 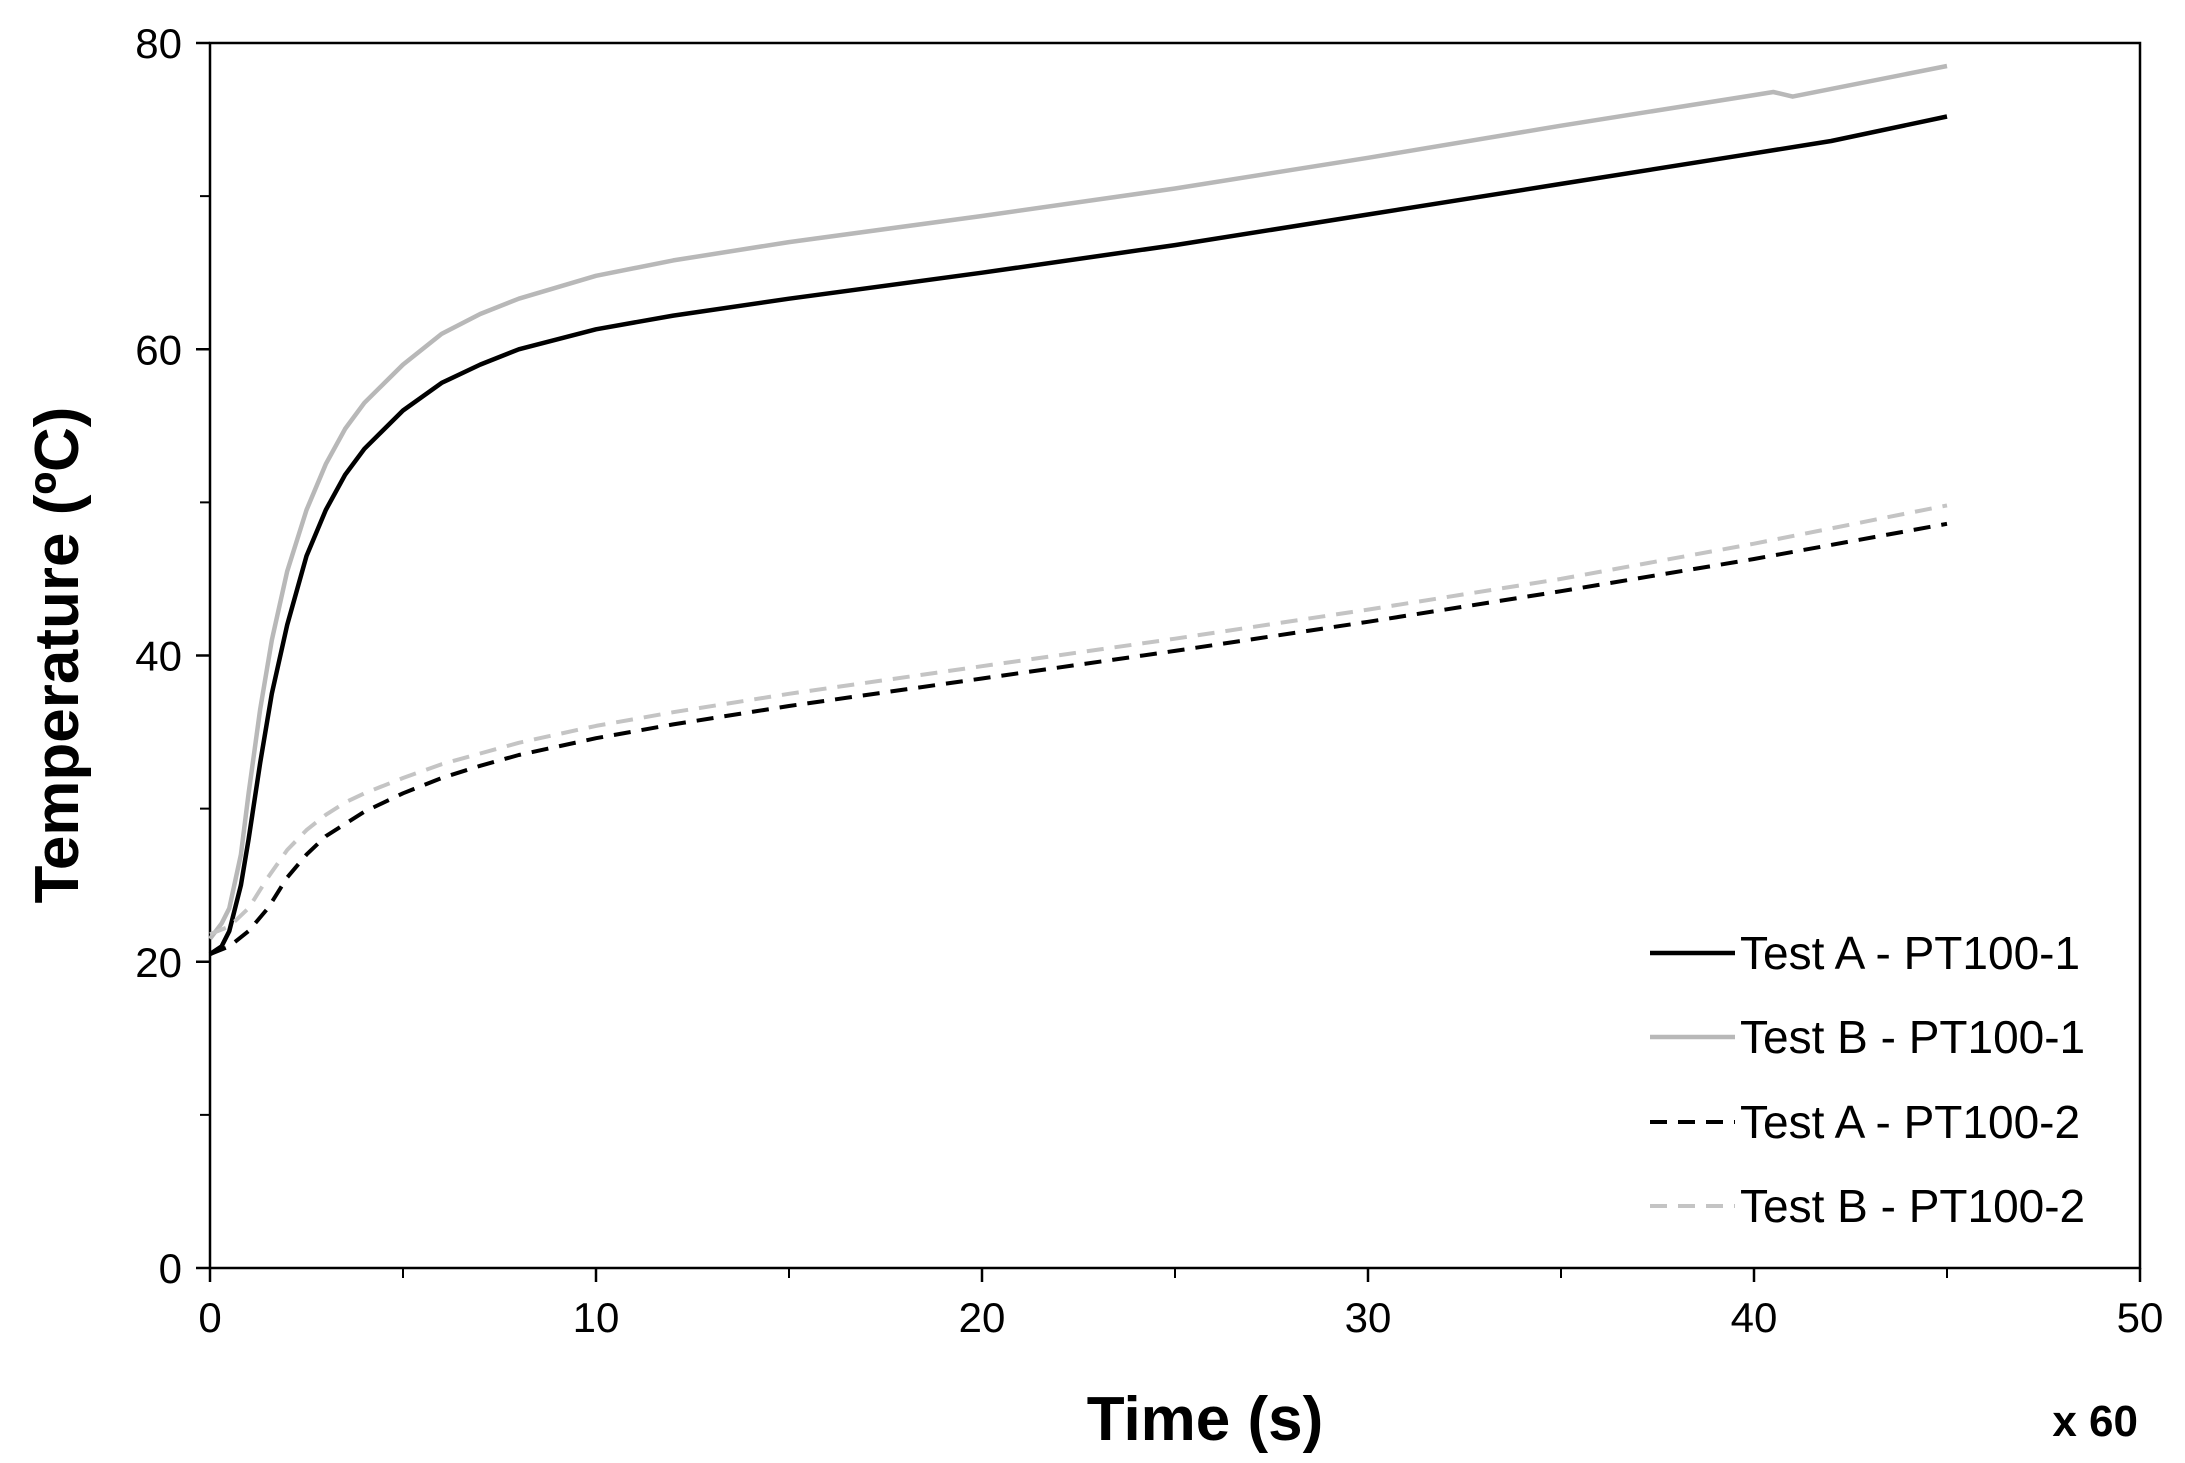 I want to click on x-tick-label: 40, so click(x=1754, y=1317).